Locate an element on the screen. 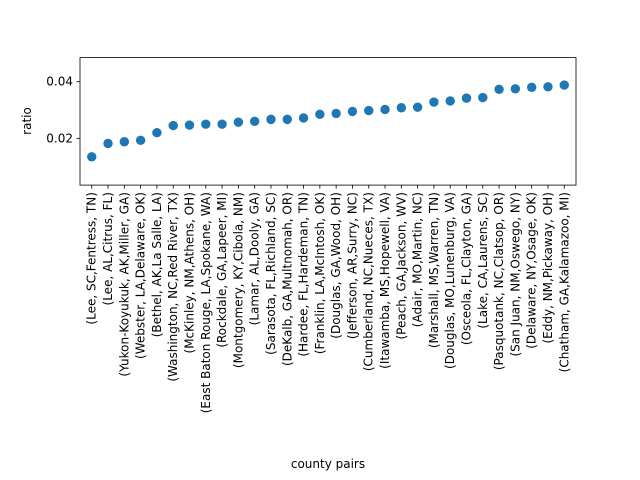 The height and width of the screenshot is (480, 640). data-points is located at coordinates (328, 121).